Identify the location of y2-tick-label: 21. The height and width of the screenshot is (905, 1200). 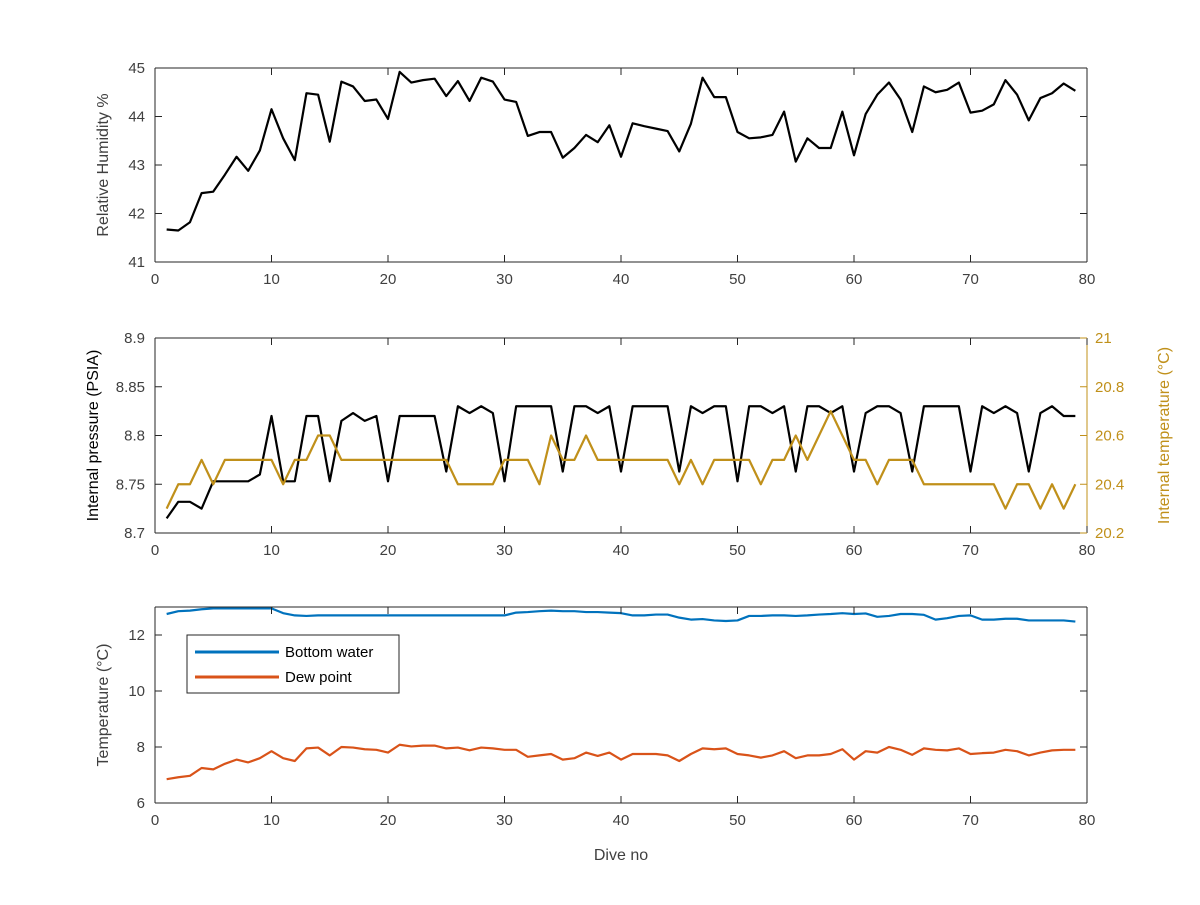
(1103, 338).